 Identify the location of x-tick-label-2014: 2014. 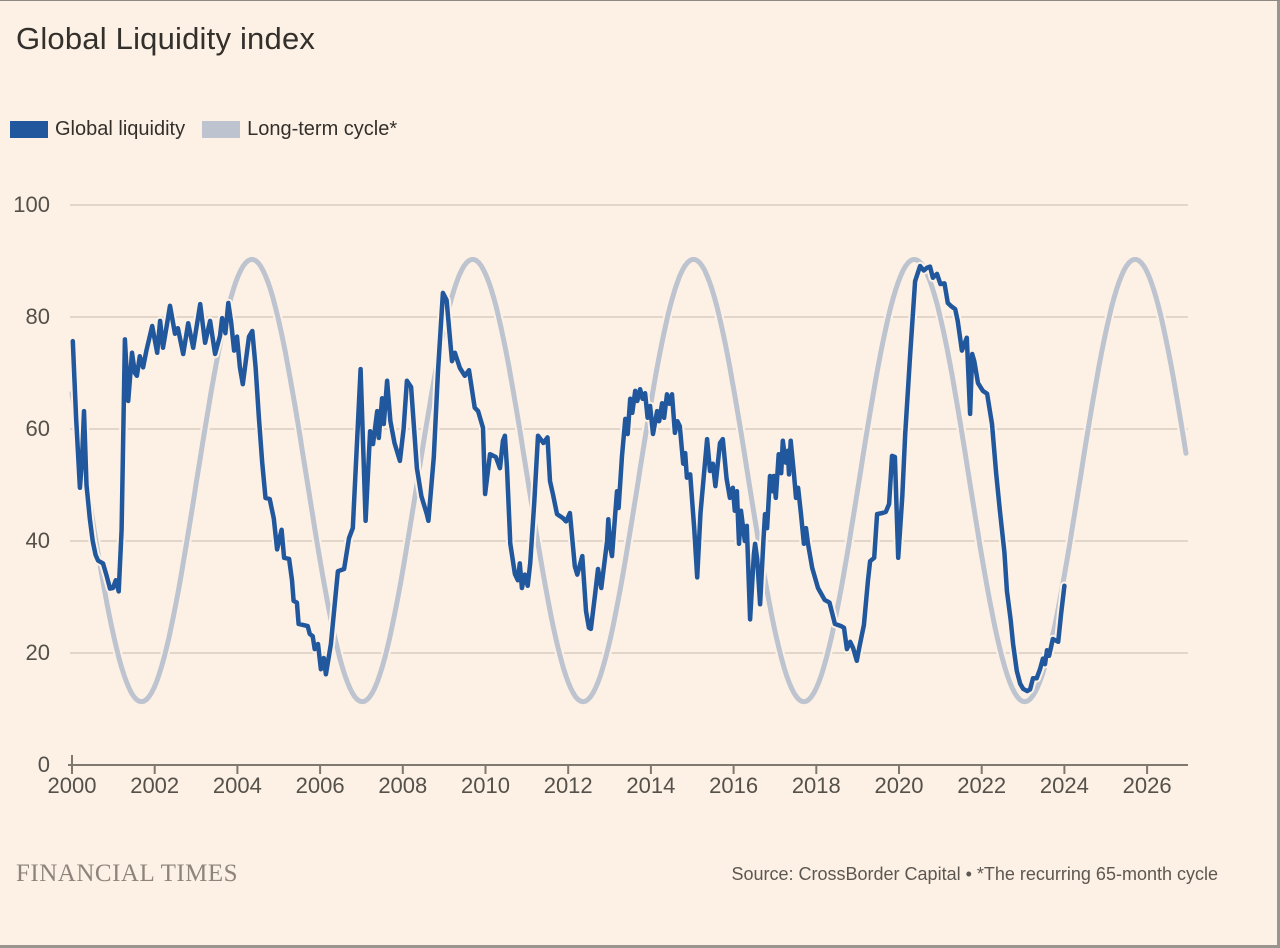
(651, 785).